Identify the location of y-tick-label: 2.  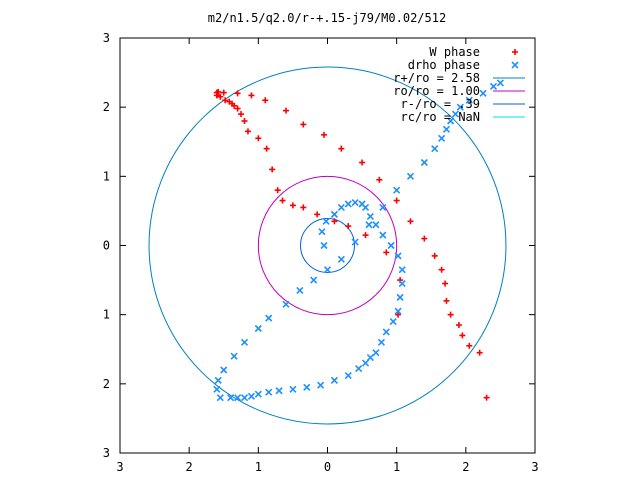
(106, 384).